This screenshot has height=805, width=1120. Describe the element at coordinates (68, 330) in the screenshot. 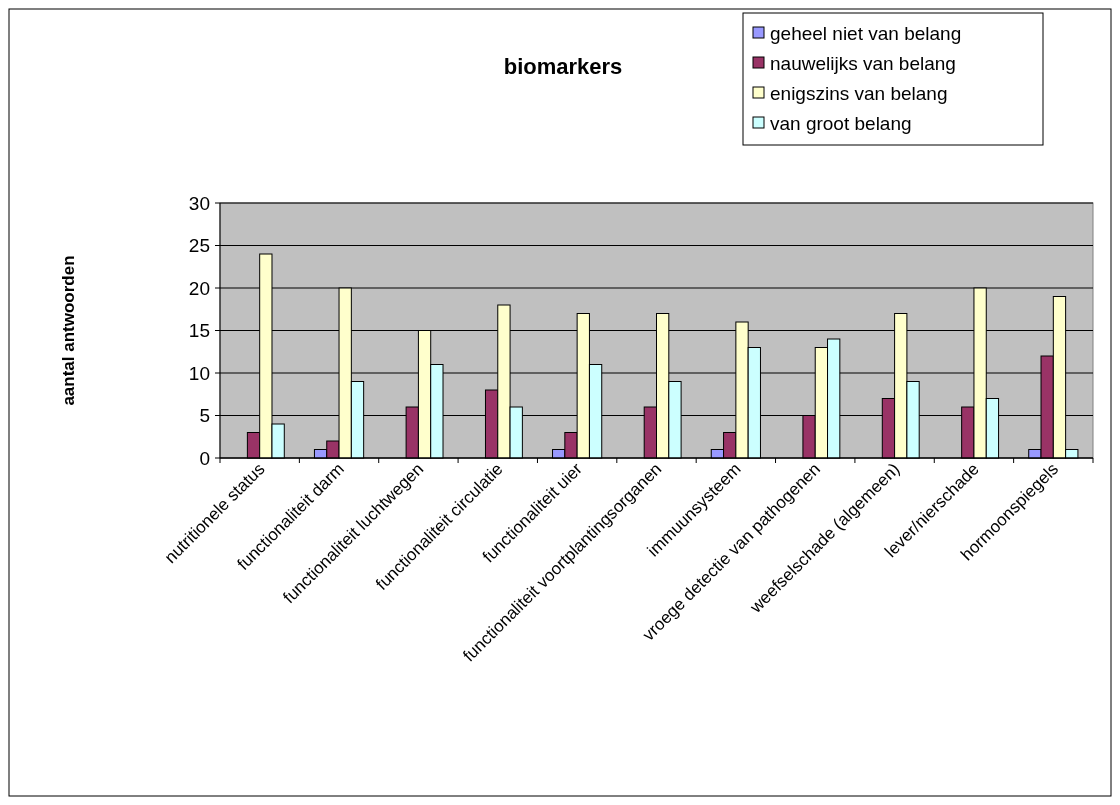

I see `y-axis-title: aantal antwoorden` at that location.